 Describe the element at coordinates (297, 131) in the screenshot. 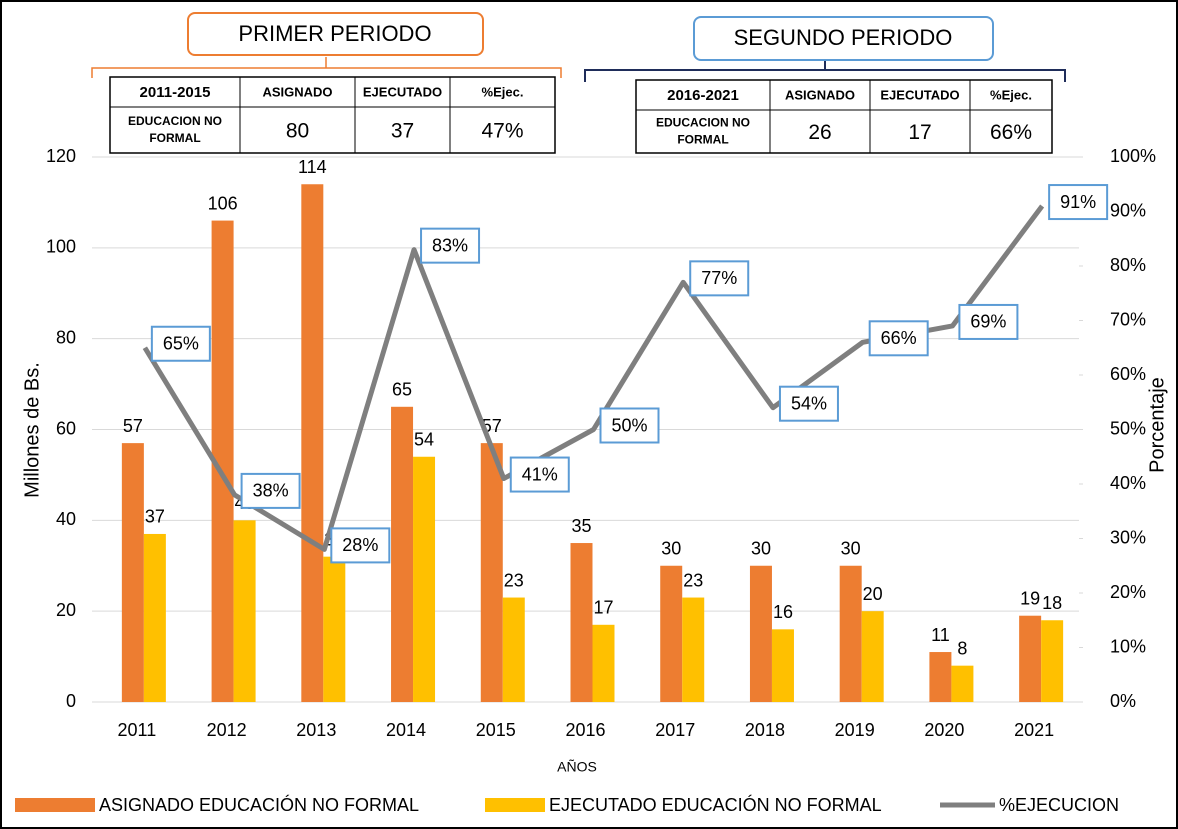

I see `table-cell: 80` at that location.